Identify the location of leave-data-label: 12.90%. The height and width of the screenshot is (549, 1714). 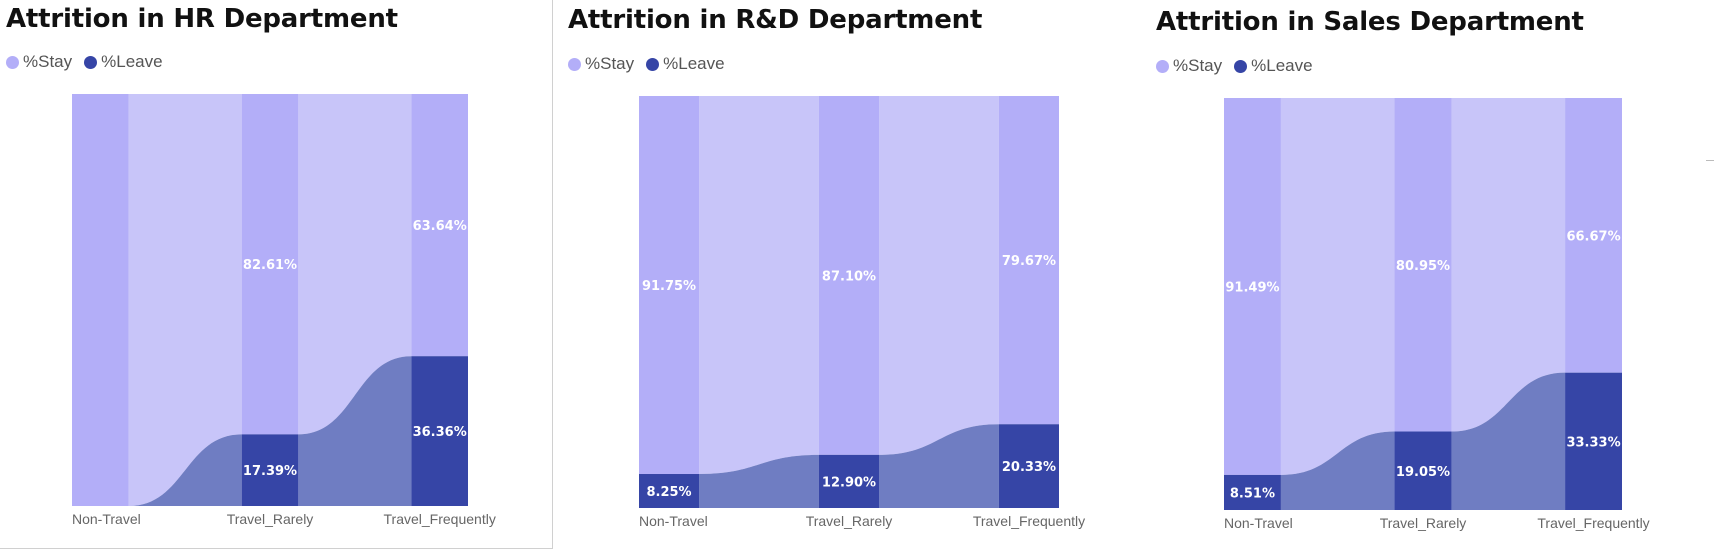
(849, 482).